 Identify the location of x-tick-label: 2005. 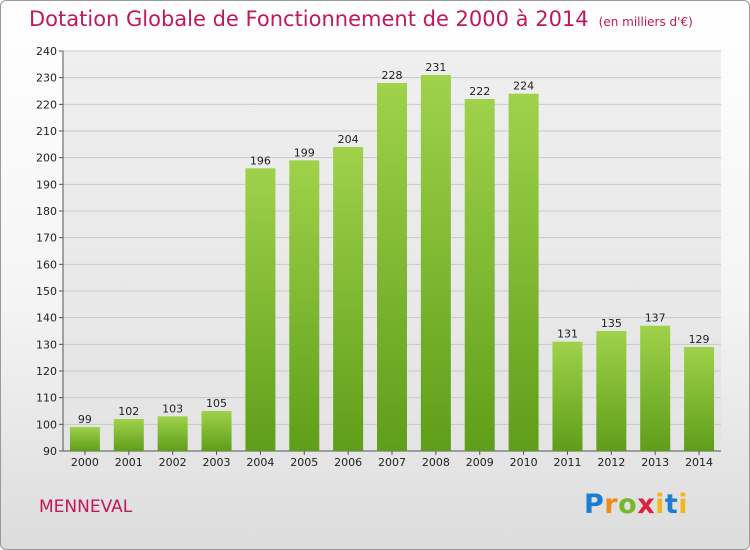
(304, 462).